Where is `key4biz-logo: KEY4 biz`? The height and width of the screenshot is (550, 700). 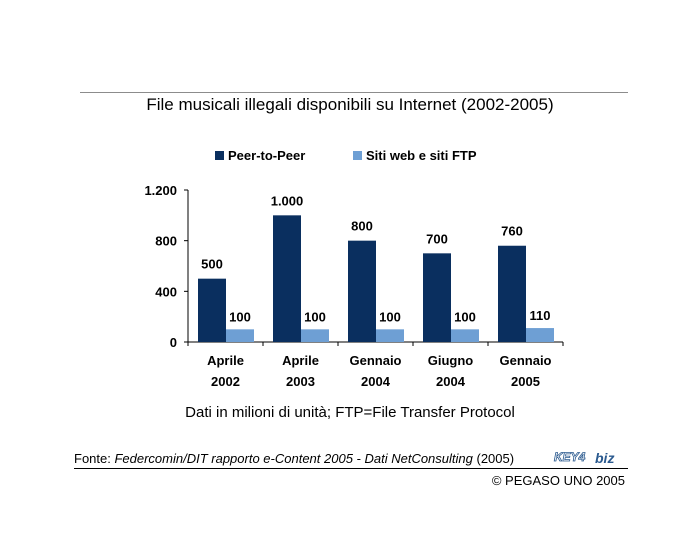
key4biz-logo: KEY4 biz is located at coordinates (584, 458).